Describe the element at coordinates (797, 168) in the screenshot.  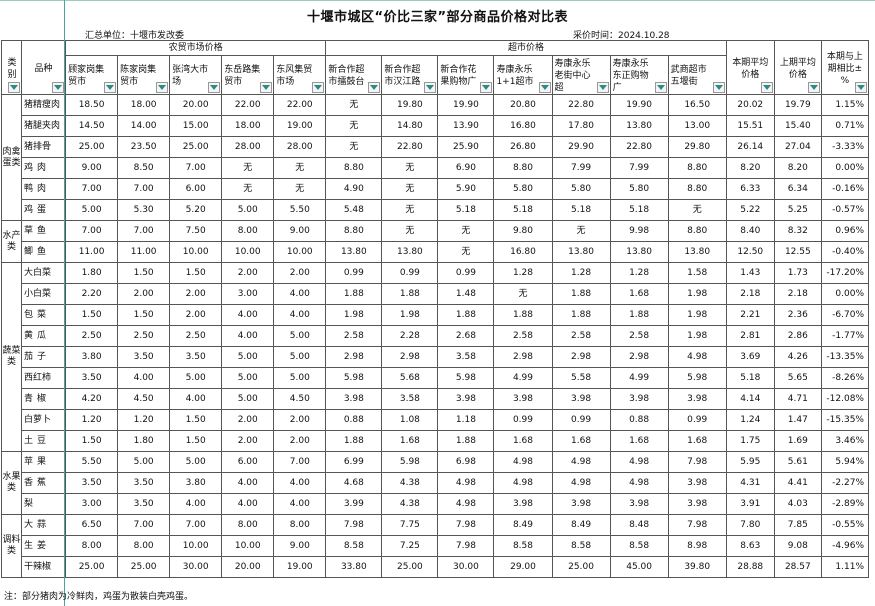
I see `average-cell: 8.20` at that location.